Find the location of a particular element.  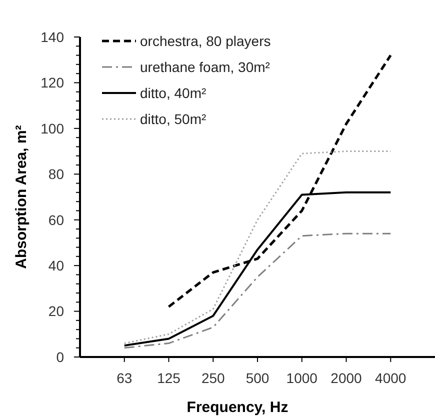

y-tick-label: 100 is located at coordinates (52, 128).